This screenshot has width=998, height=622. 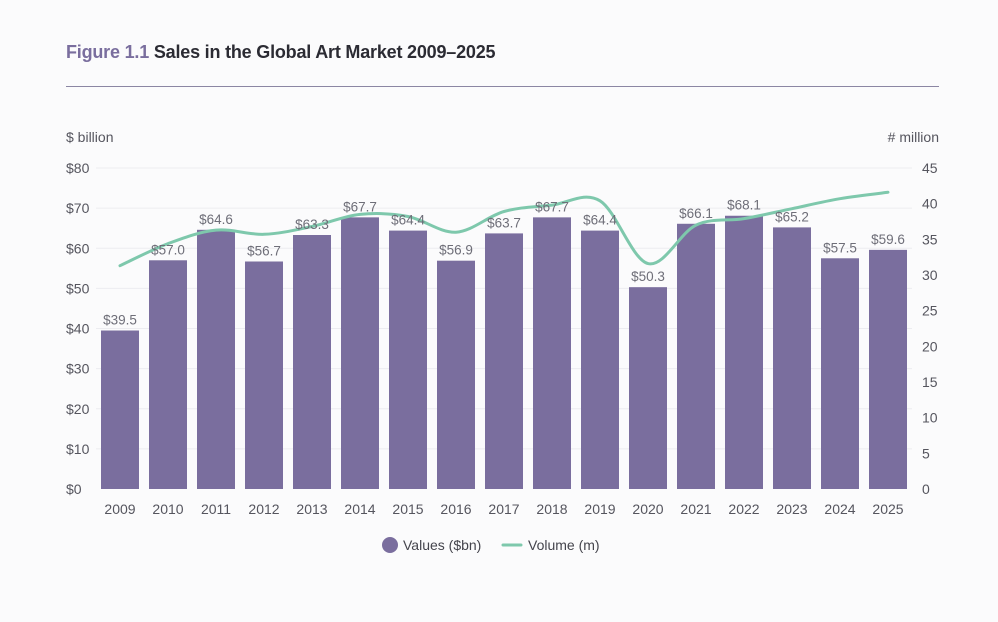 I want to click on bar-2019, so click(x=600, y=359).